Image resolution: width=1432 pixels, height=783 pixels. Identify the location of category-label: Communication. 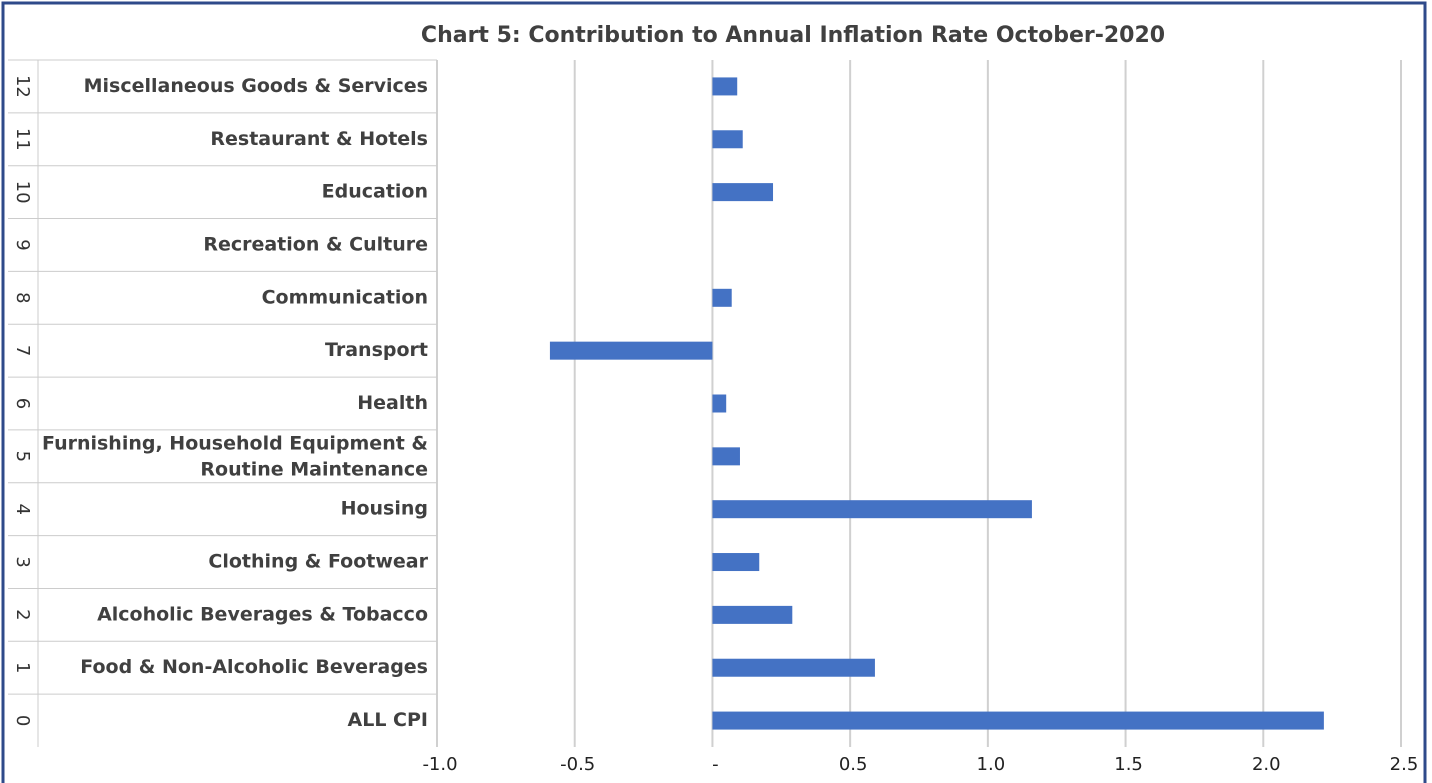
(345, 297).